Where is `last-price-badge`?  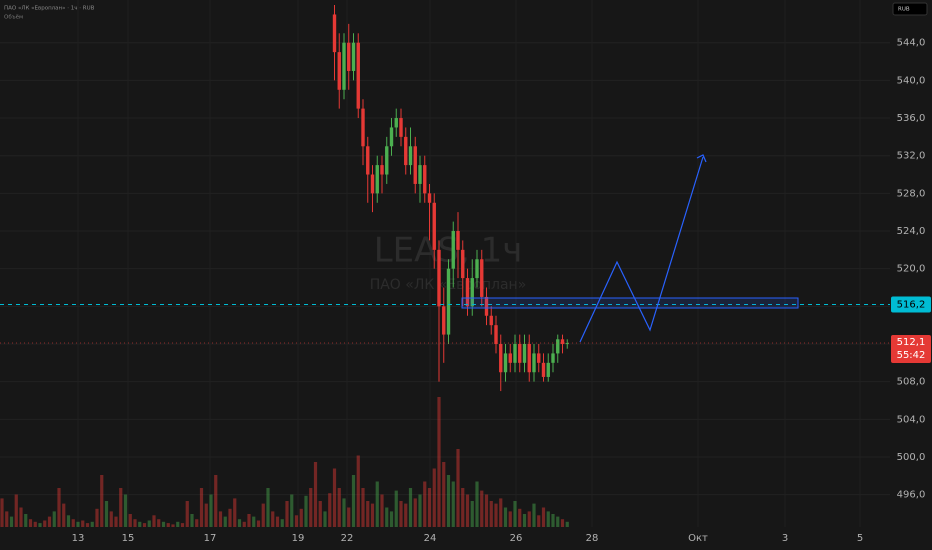 last-price-badge is located at coordinates (911, 349).